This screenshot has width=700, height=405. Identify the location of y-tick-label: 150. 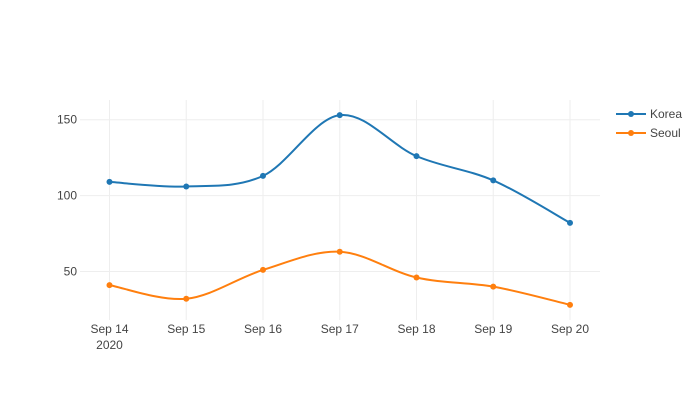
(67, 120).